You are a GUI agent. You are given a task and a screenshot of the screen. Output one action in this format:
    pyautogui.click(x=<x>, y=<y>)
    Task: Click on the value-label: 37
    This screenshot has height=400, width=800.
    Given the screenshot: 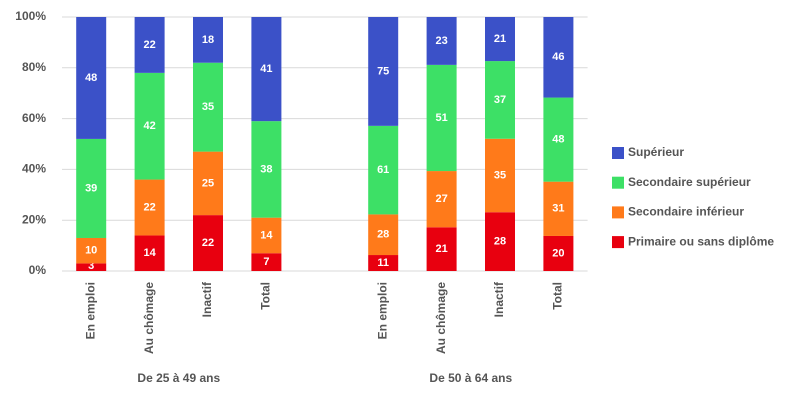 What is the action you would take?
    pyautogui.click(x=500, y=100)
    